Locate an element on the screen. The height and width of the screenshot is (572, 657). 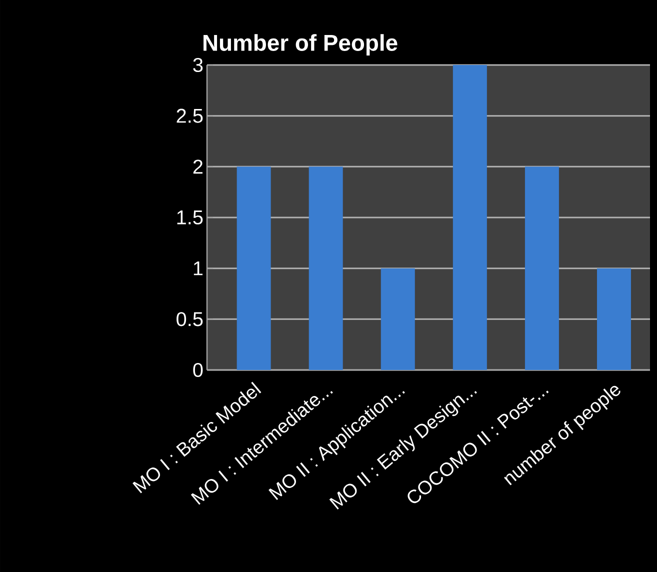
y-tick-label: 1.5 is located at coordinates (190, 217).